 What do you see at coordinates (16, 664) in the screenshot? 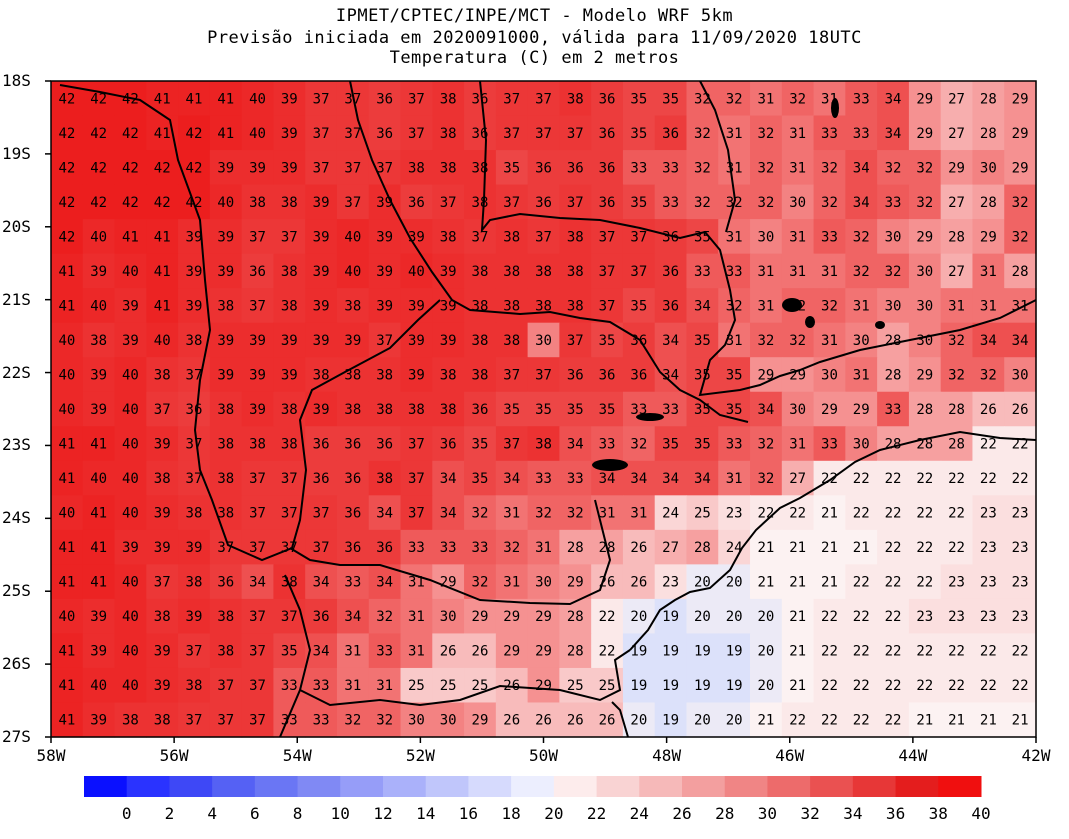
I see `latitude-label: 26S` at bounding box center [16, 664].